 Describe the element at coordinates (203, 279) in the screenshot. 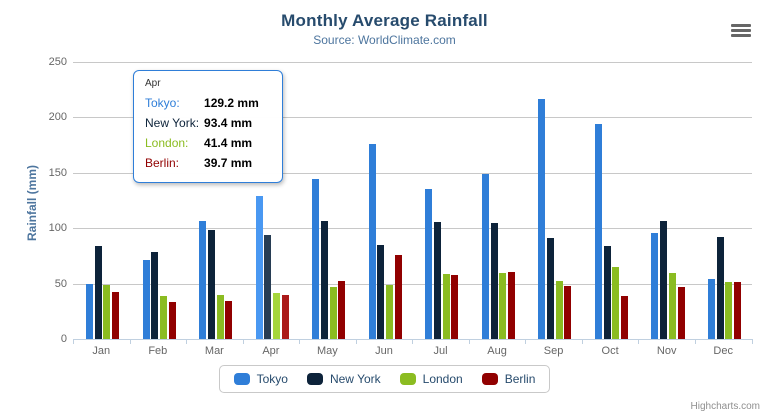

I see `bar-tokyo-mar` at that location.